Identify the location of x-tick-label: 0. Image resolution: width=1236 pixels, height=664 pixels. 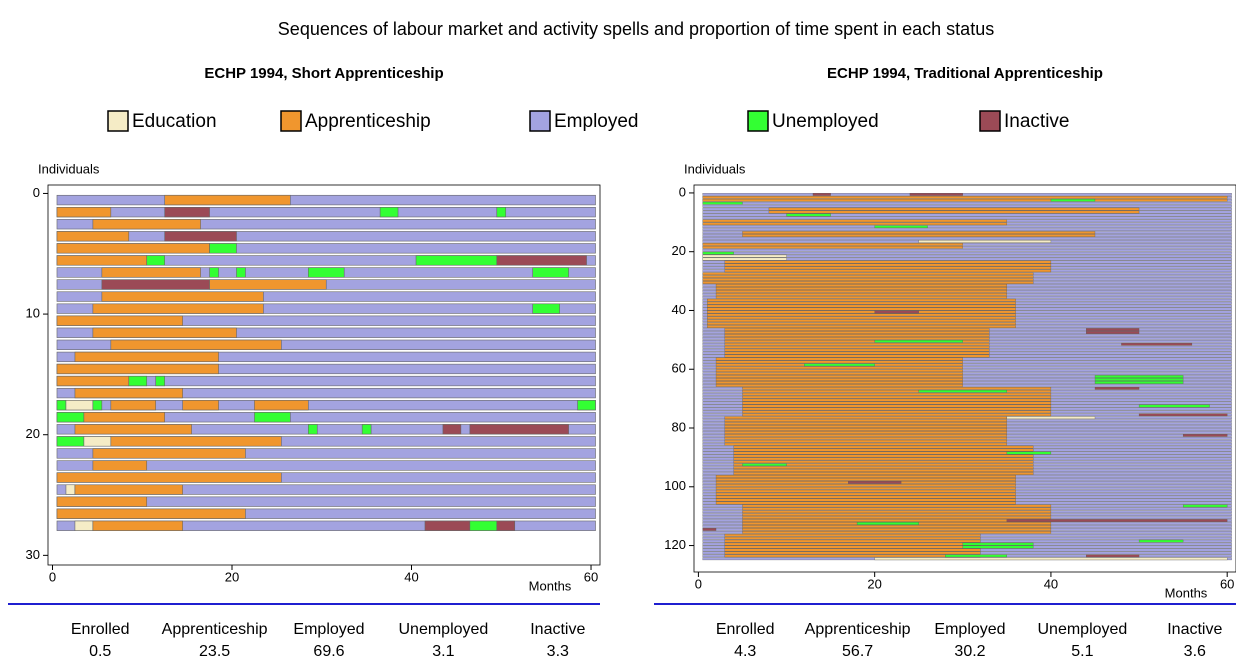
(52, 576).